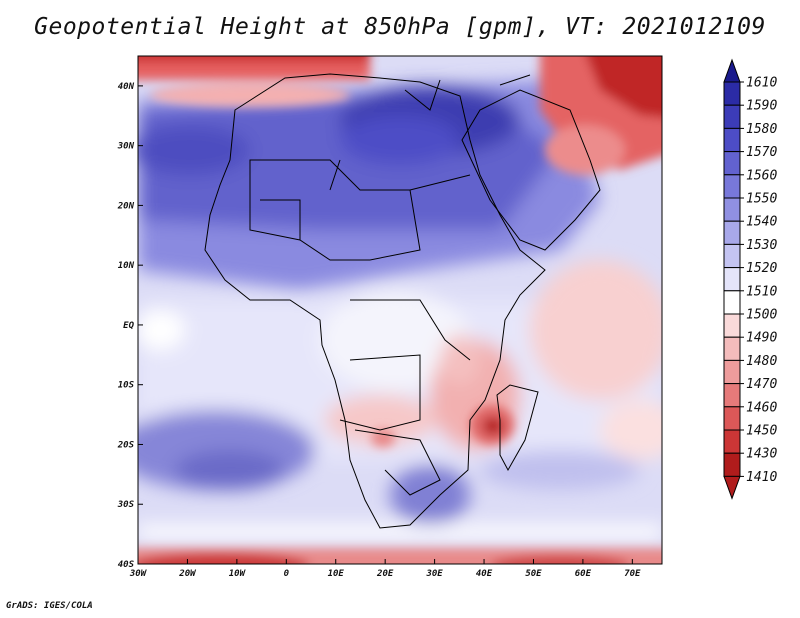 The width and height of the screenshot is (800, 618). I want to click on lat-tick-label: 10S, so click(126, 386).